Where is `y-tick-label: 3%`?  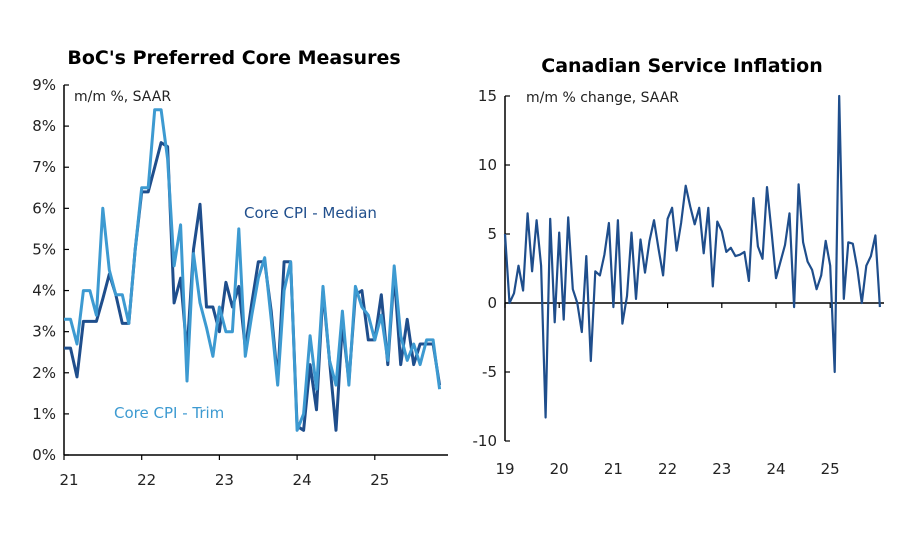
y-tick-label: 3% is located at coordinates (44, 332).